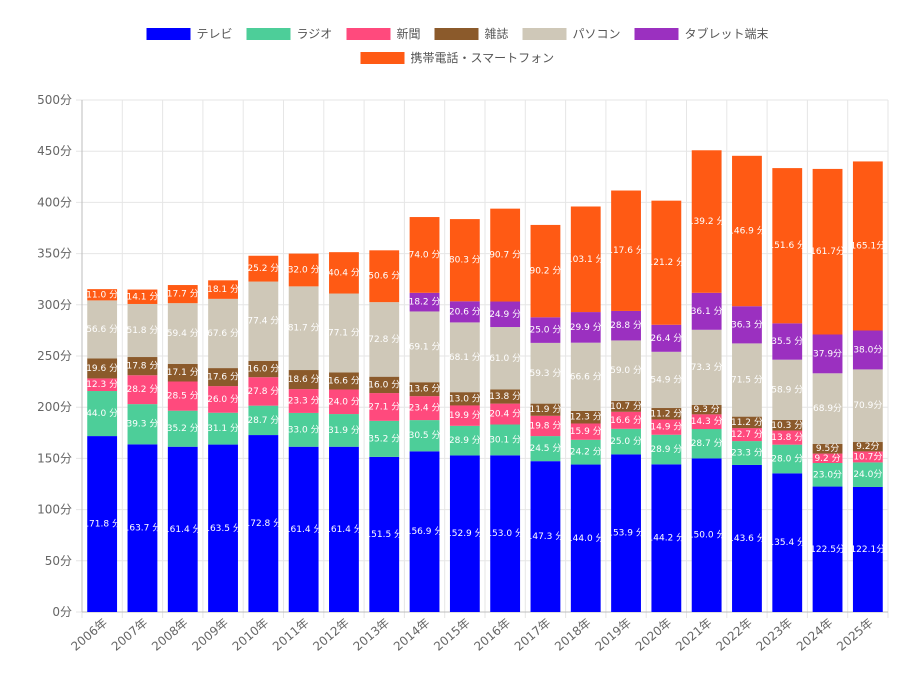 The width and height of the screenshot is (915, 678). What do you see at coordinates (223, 289) in the screenshot?
I see `data-label: 18.1 分` at bounding box center [223, 289].